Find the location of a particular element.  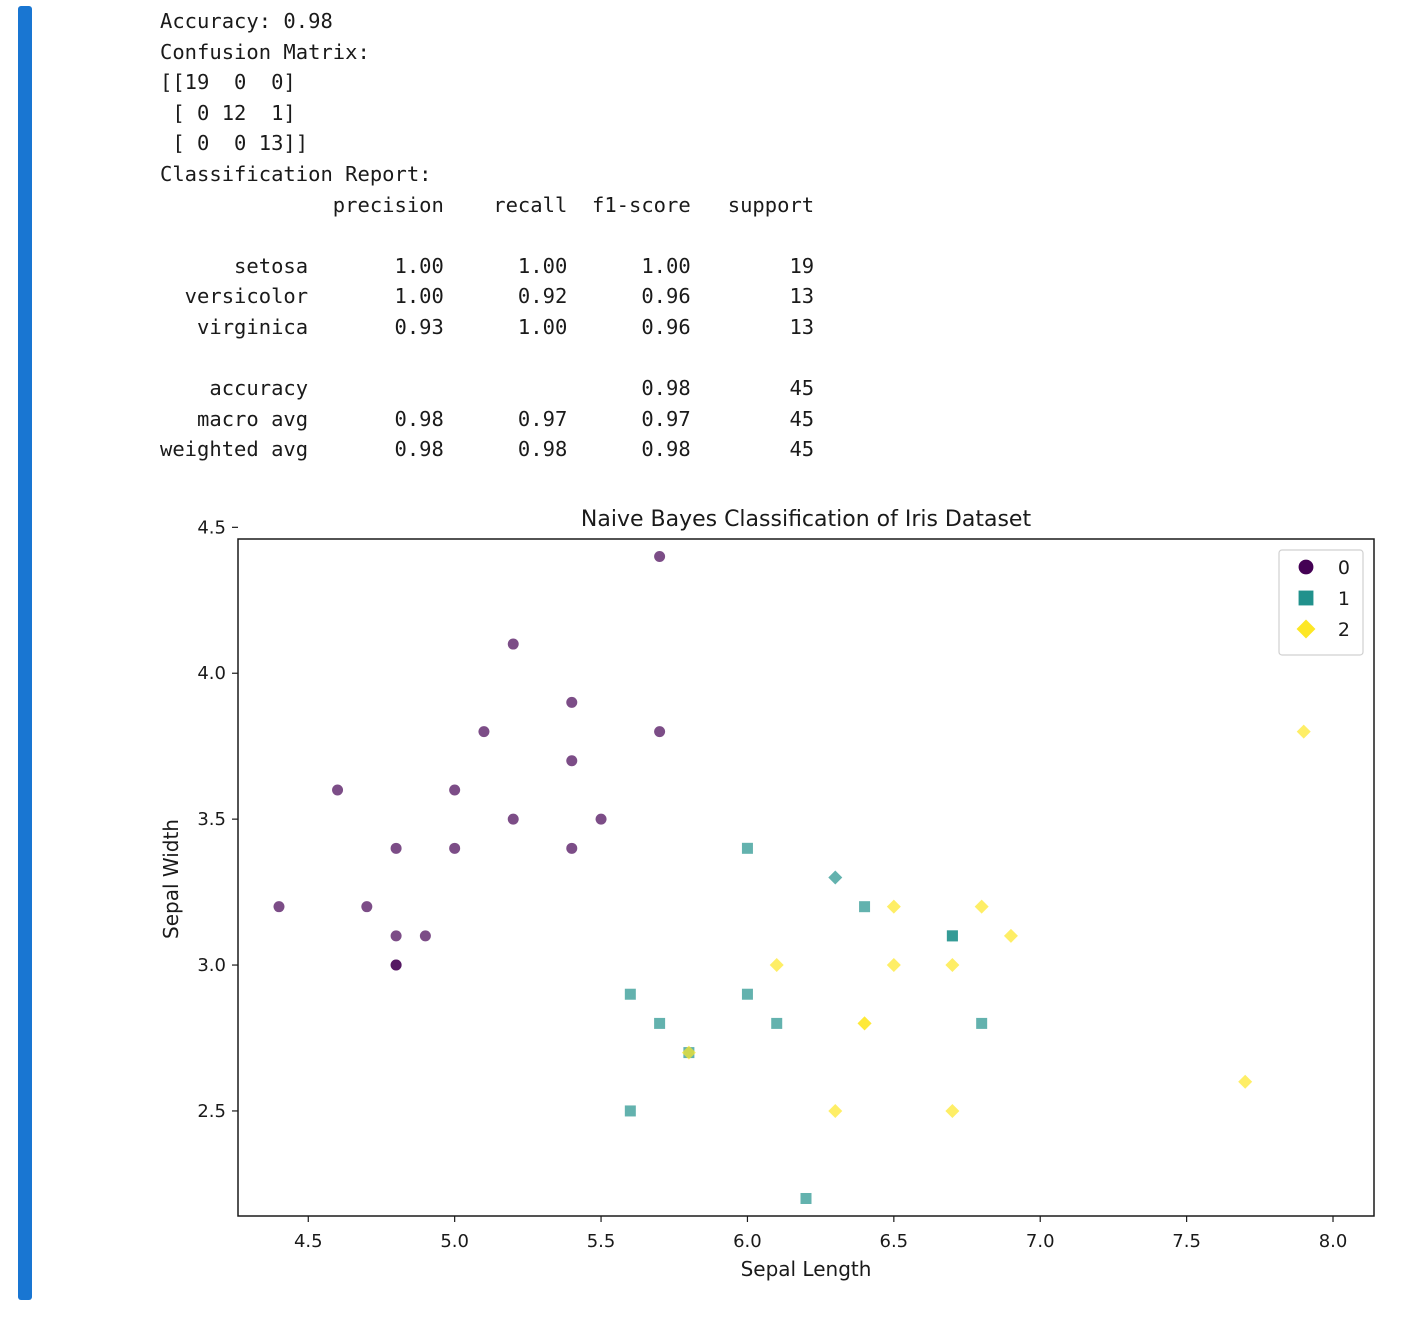

x-tick-label: 5.5 is located at coordinates (601, 1241).